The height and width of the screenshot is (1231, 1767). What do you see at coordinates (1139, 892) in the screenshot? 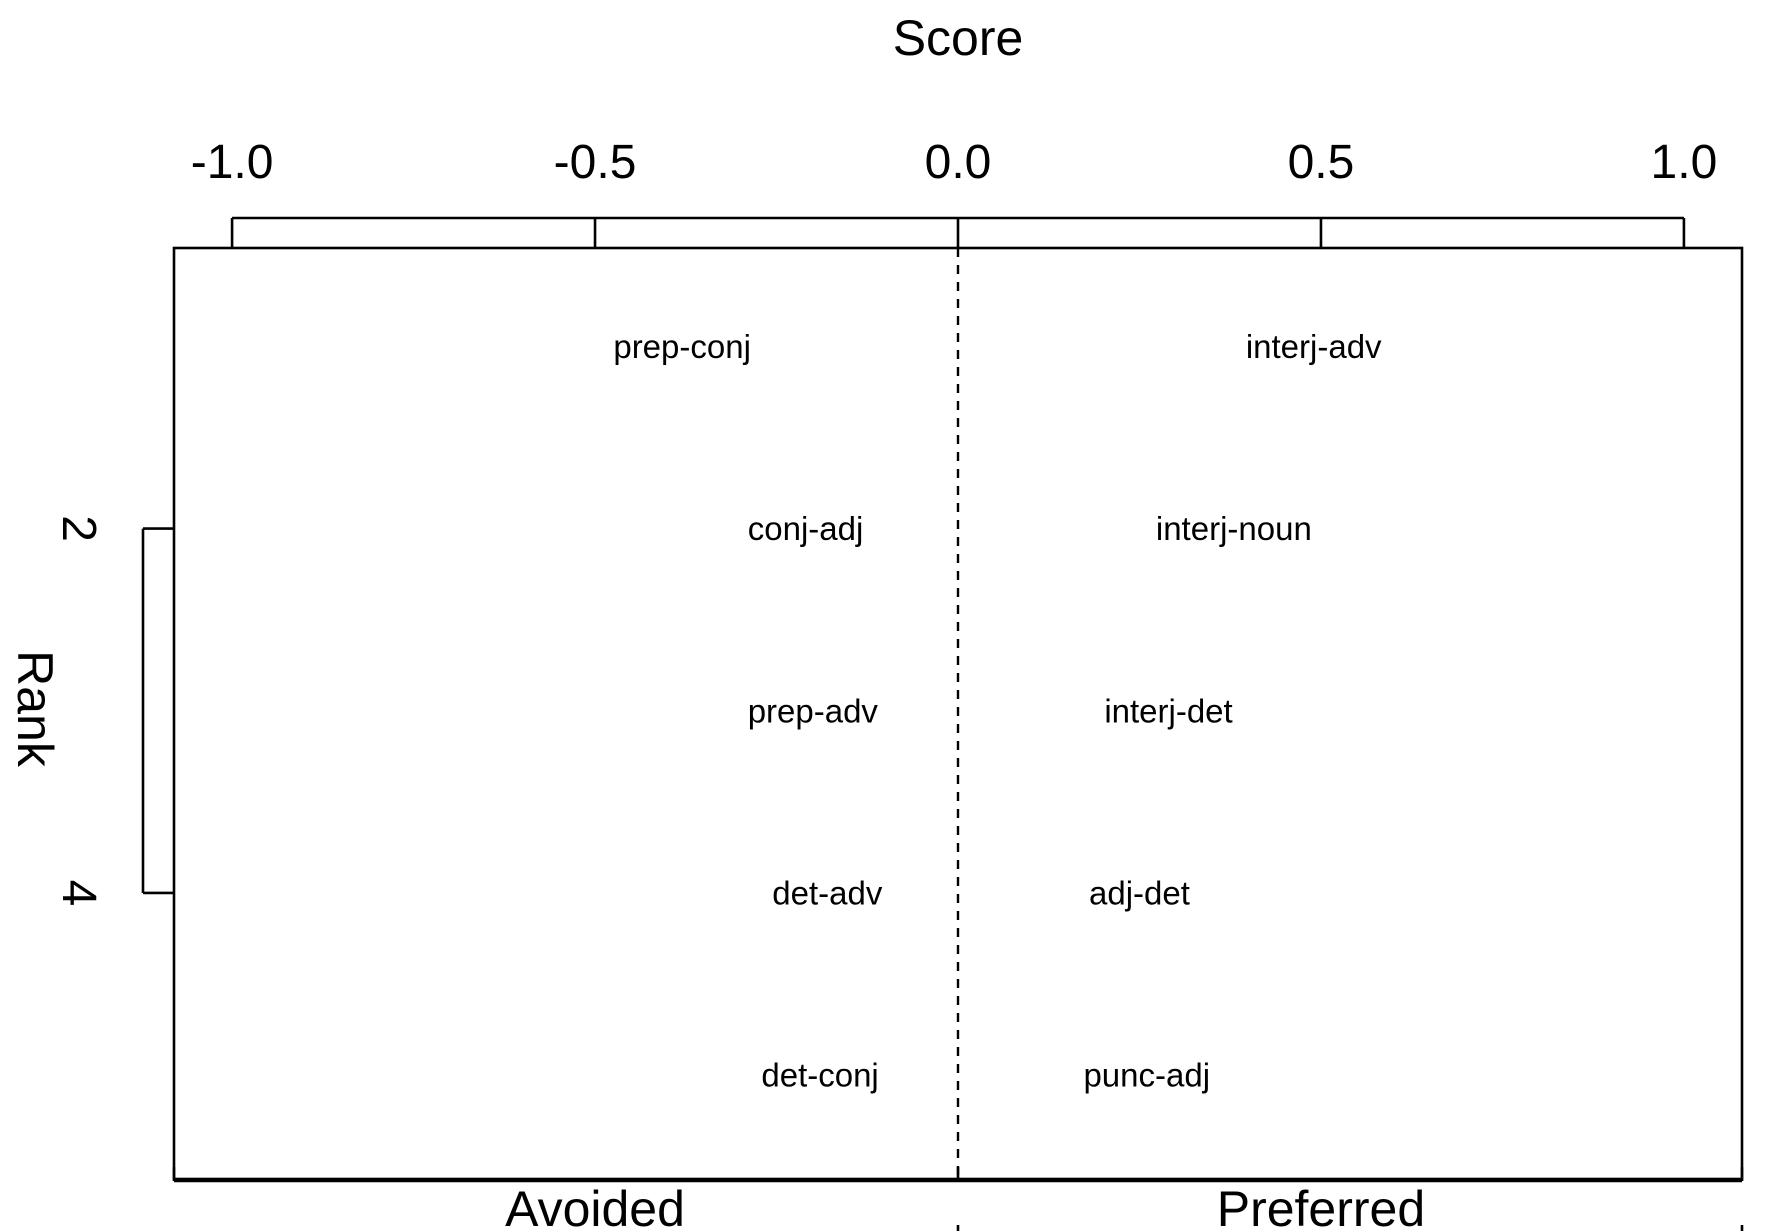
I see `preferred-point-label: adj-det` at bounding box center [1139, 892].